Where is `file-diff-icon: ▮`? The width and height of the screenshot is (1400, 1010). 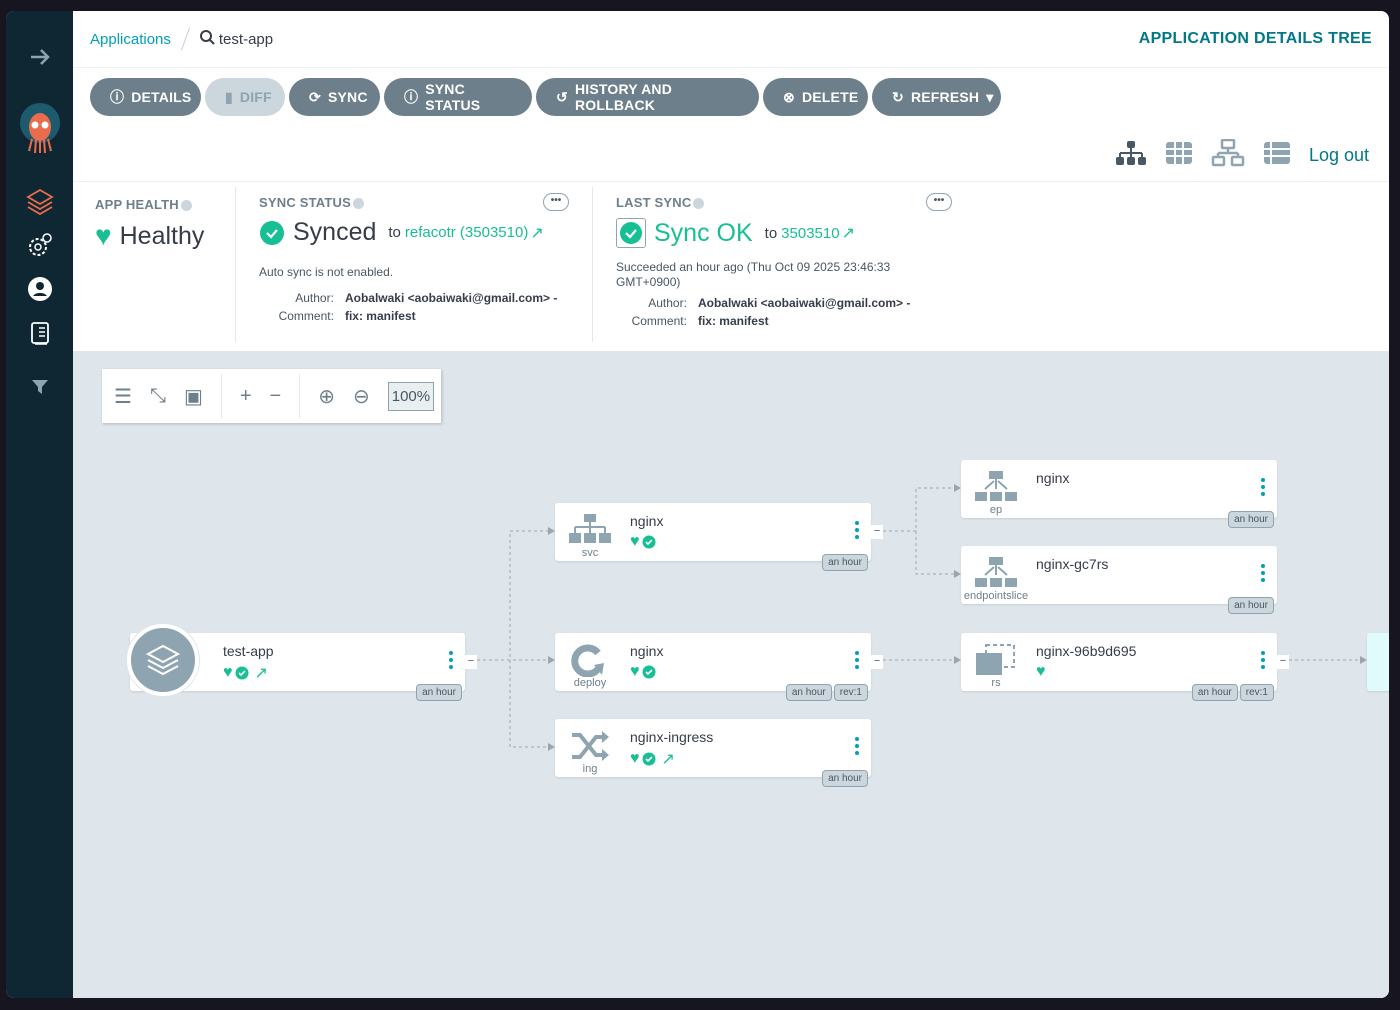
file-diff-icon: ▮ is located at coordinates (229, 96).